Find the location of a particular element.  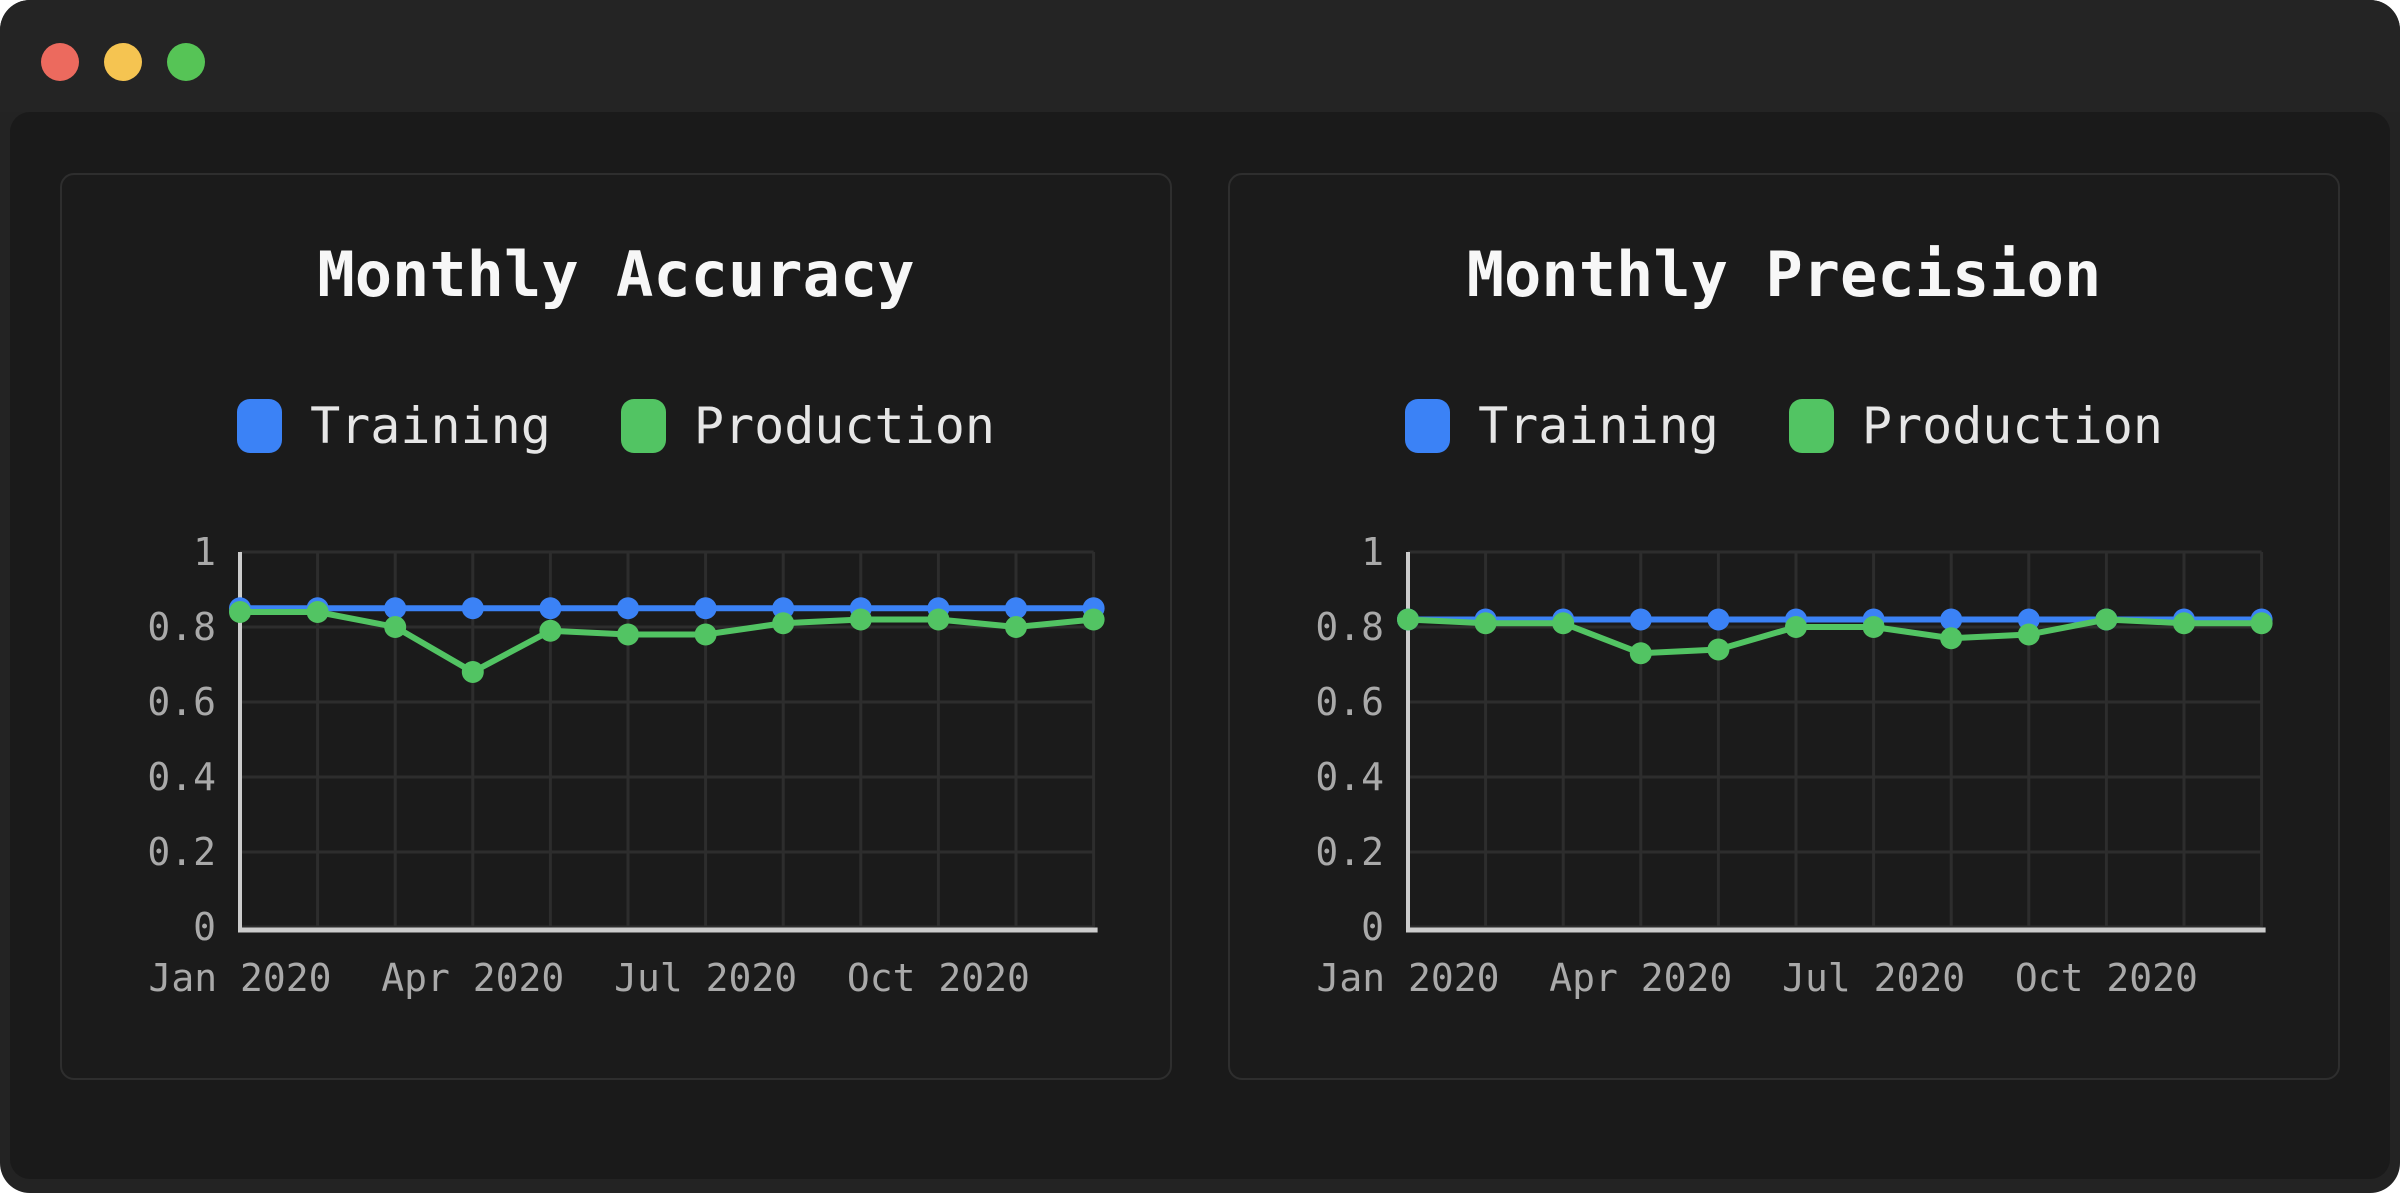

window-controls is located at coordinates (123, 62).